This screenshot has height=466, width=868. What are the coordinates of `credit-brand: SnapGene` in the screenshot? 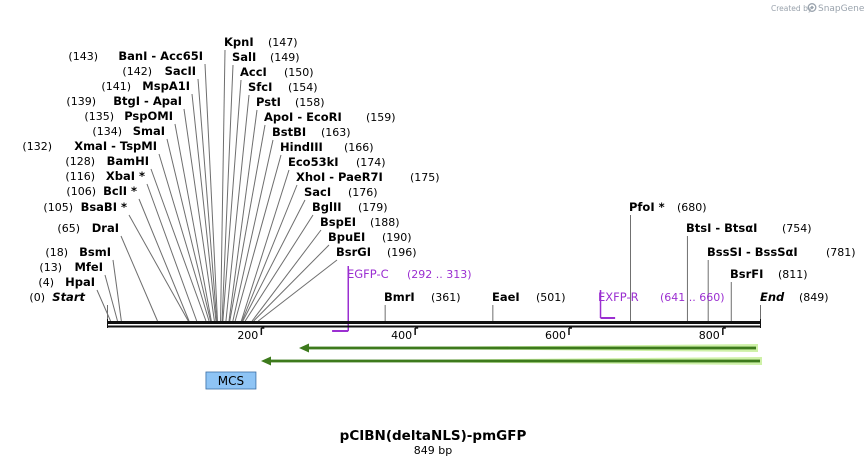 It's located at (841, 9).